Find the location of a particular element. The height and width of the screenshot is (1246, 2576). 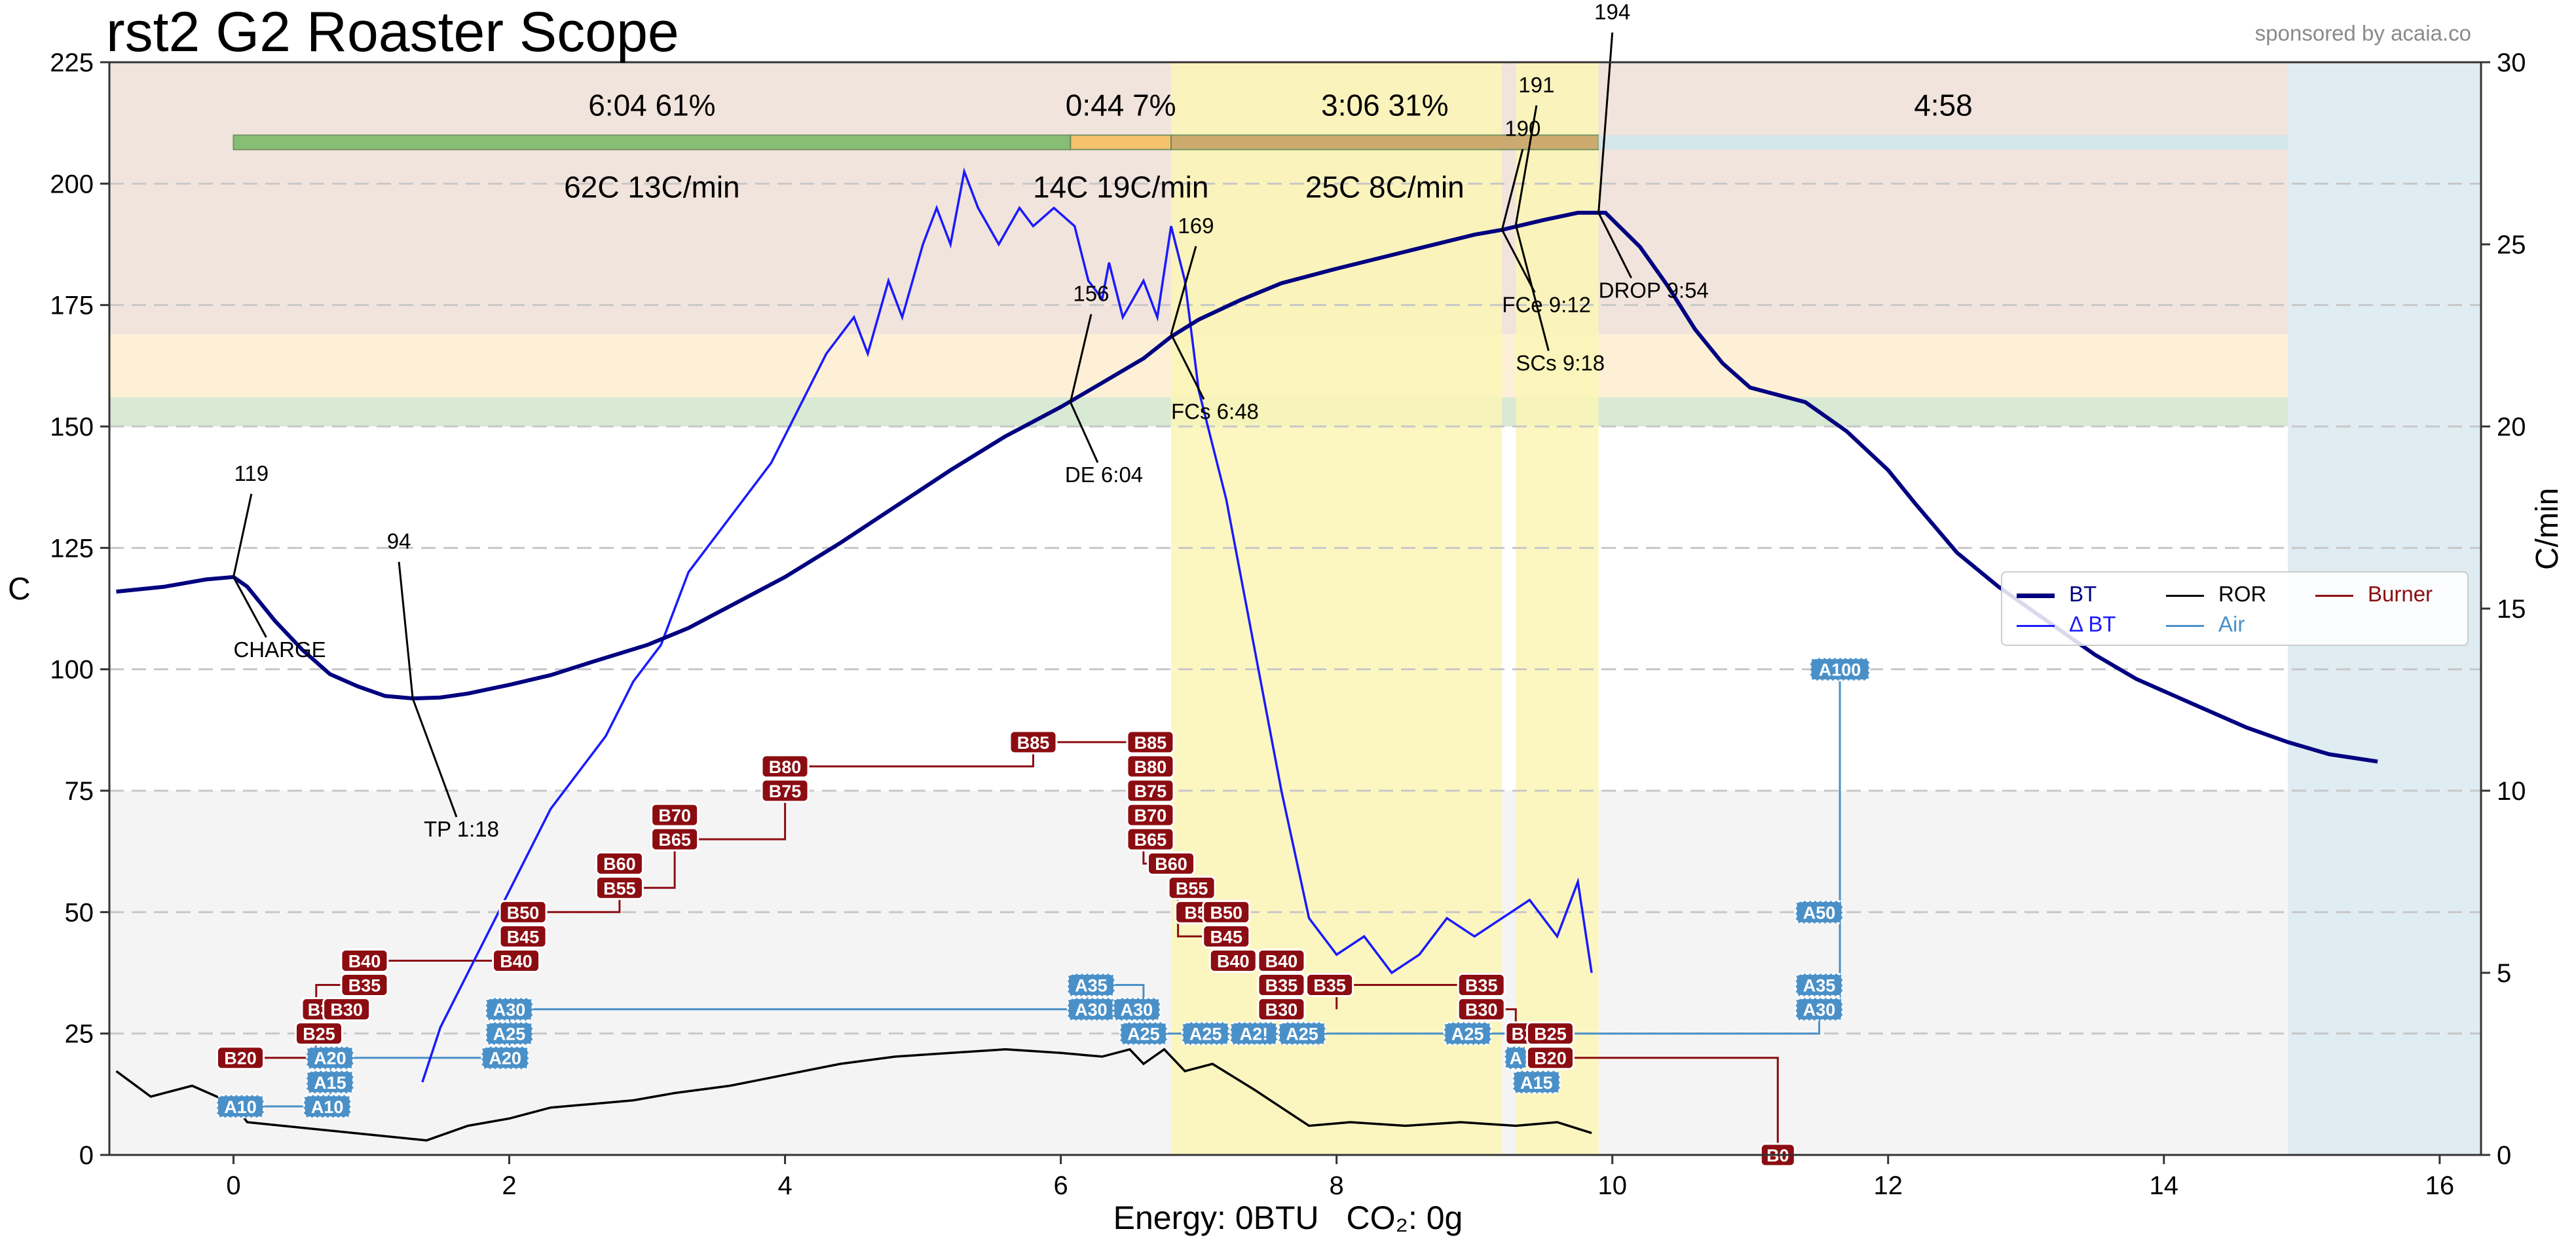

burner-badge-text-24: B50 is located at coordinates (1226, 913).